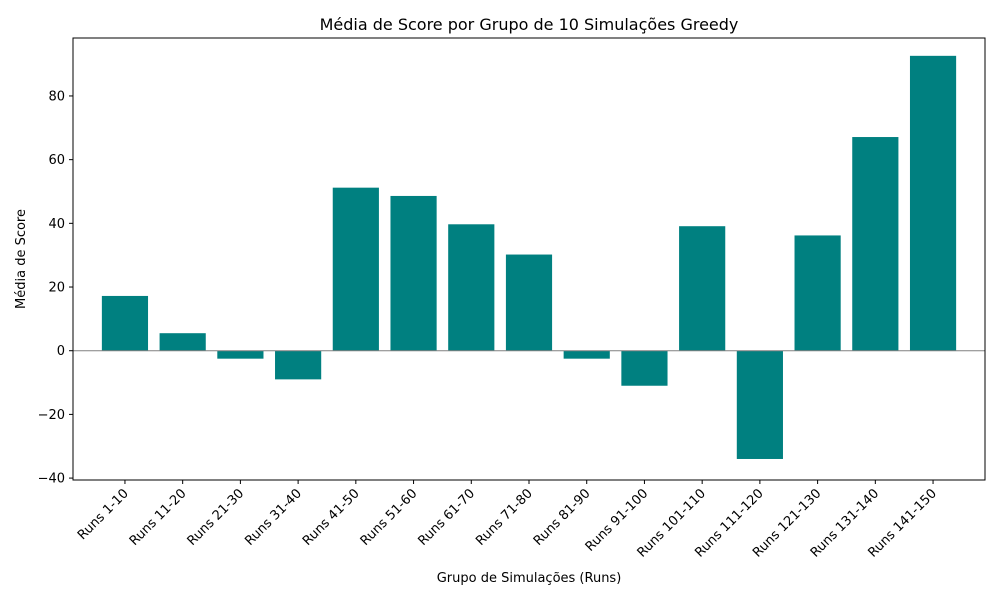  Describe the element at coordinates (56, 160) in the screenshot. I see `y-tick-label: 60` at that location.